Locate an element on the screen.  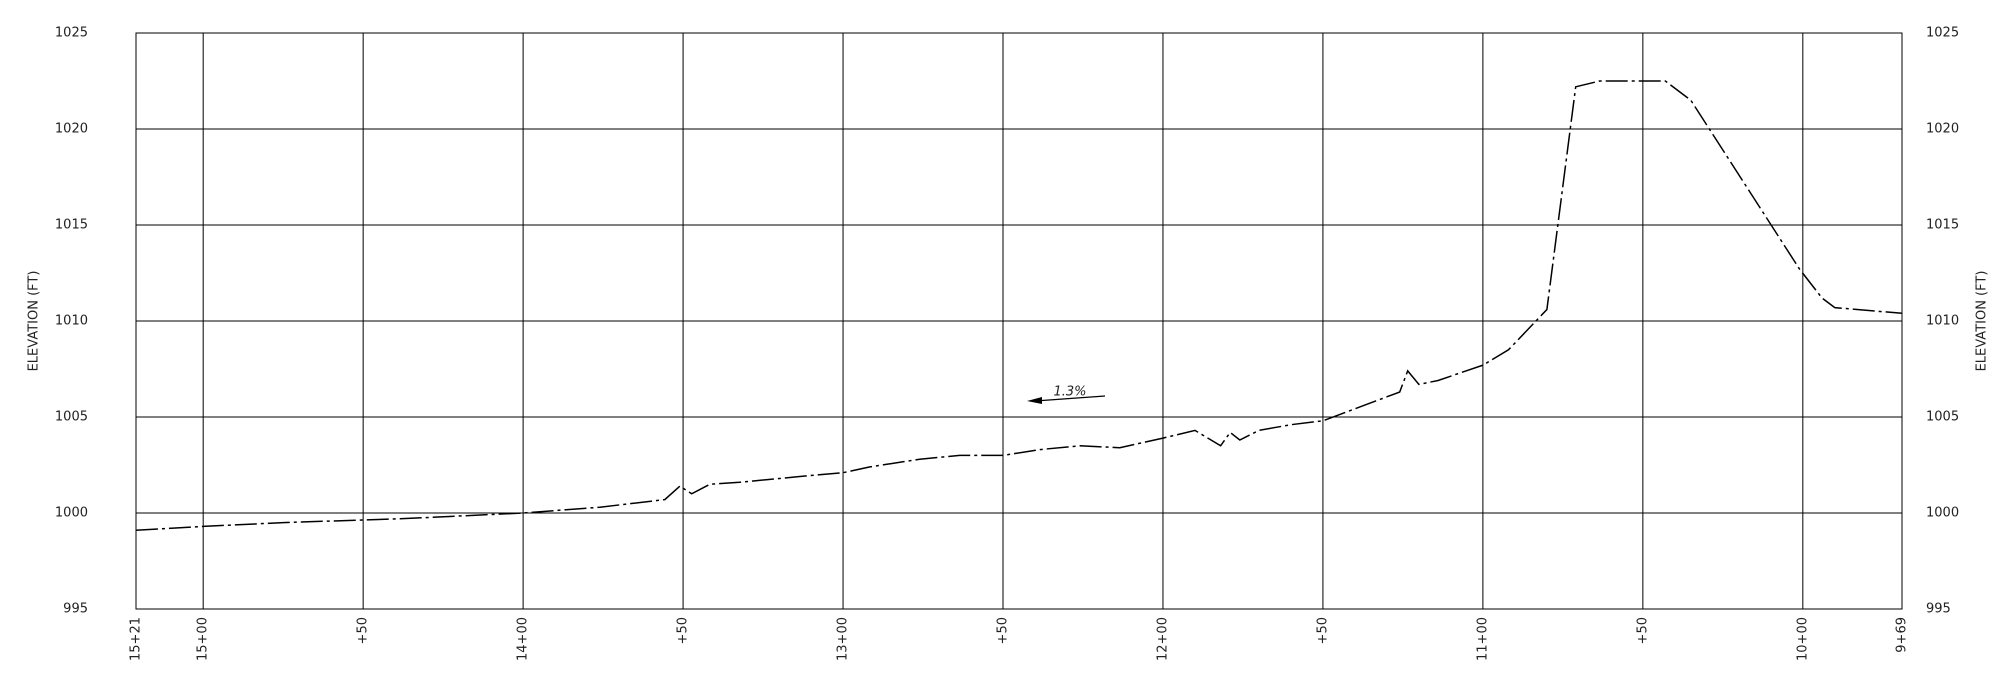
y-axis-title-left: ELEVATION (FT) is located at coordinates (34, 321).